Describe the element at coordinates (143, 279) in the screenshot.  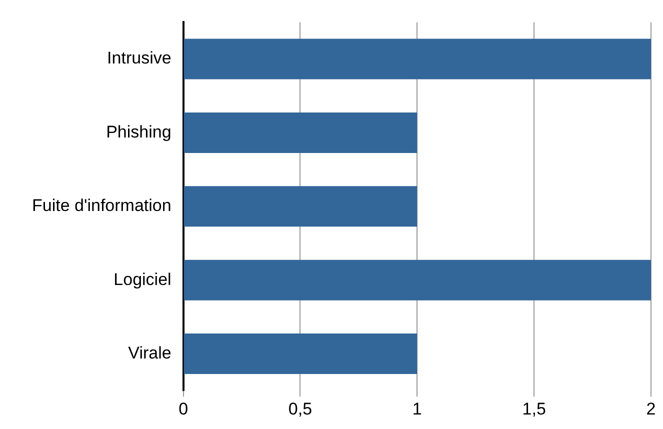
I see `y-tick-label: Logiciel` at that location.